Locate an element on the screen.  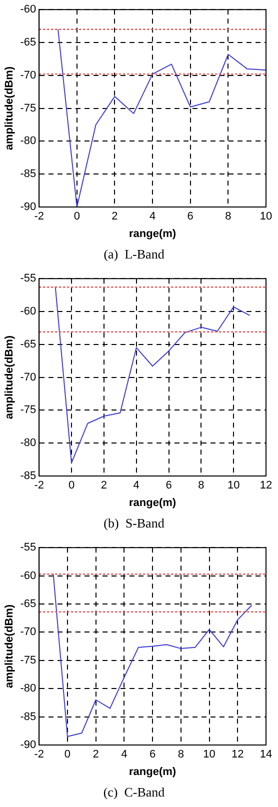
text: (c) C-Band is located at coordinates (134, 792).